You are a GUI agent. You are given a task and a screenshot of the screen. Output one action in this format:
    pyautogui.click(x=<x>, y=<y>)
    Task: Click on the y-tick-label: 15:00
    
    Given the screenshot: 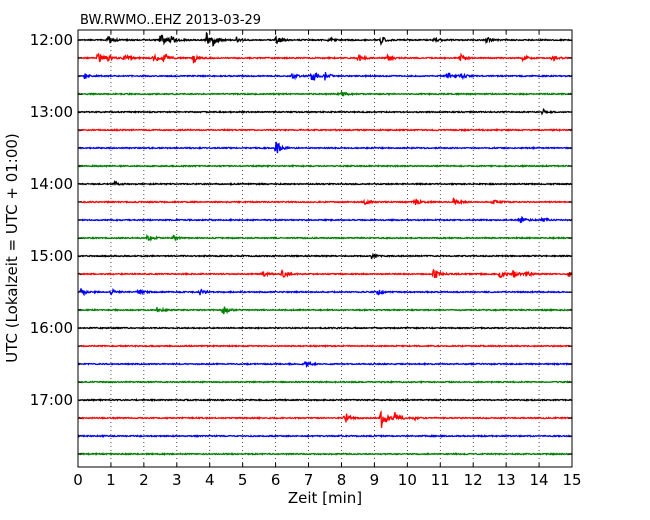 What is the action you would take?
    pyautogui.click(x=51, y=256)
    